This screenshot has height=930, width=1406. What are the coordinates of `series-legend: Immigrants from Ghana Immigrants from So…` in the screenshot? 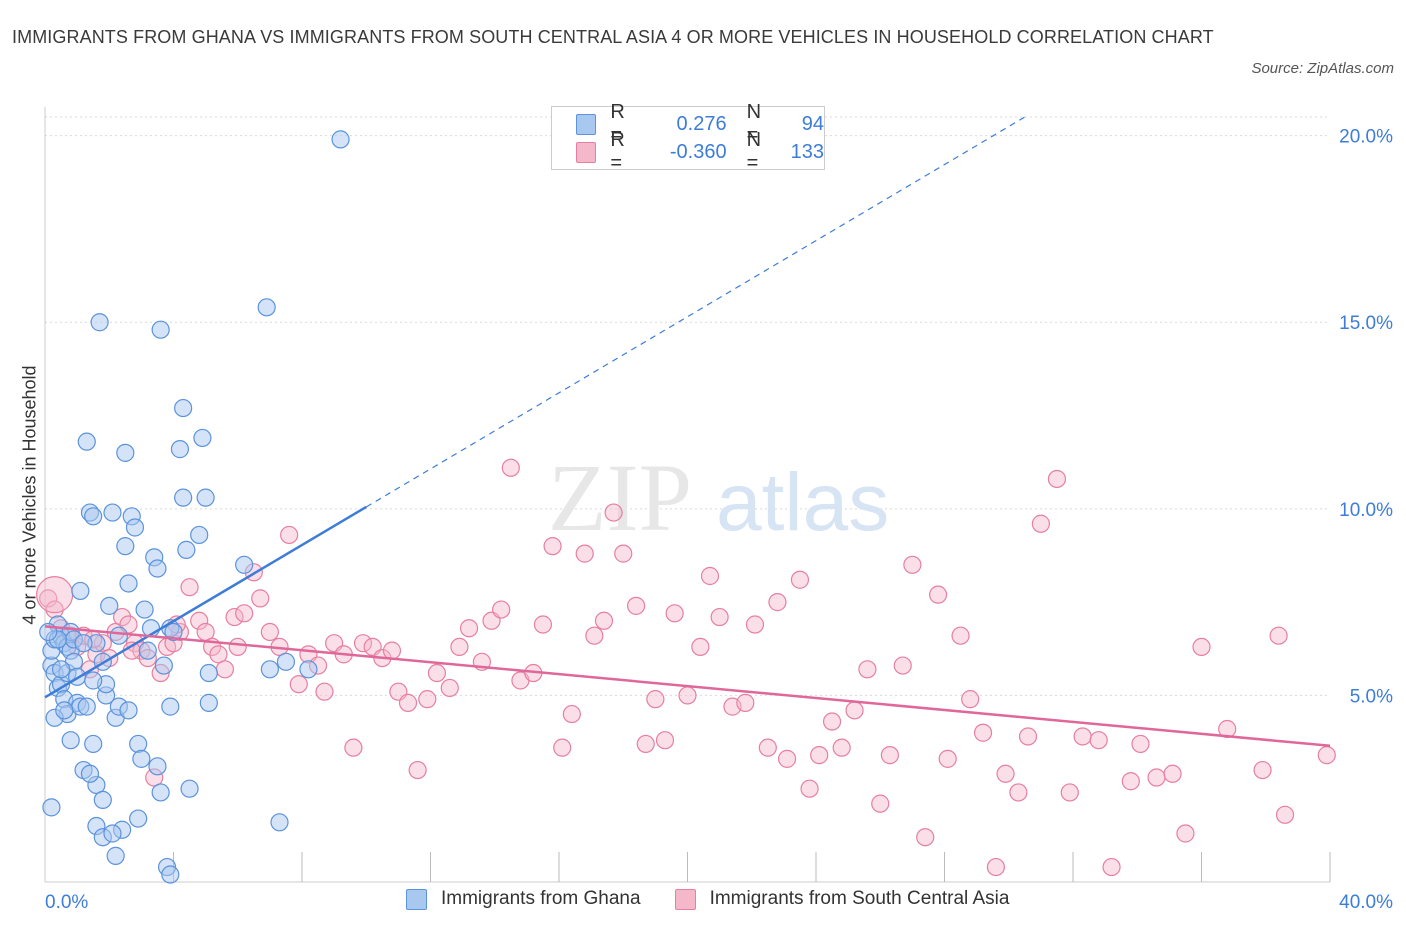 It's located at (724, 899).